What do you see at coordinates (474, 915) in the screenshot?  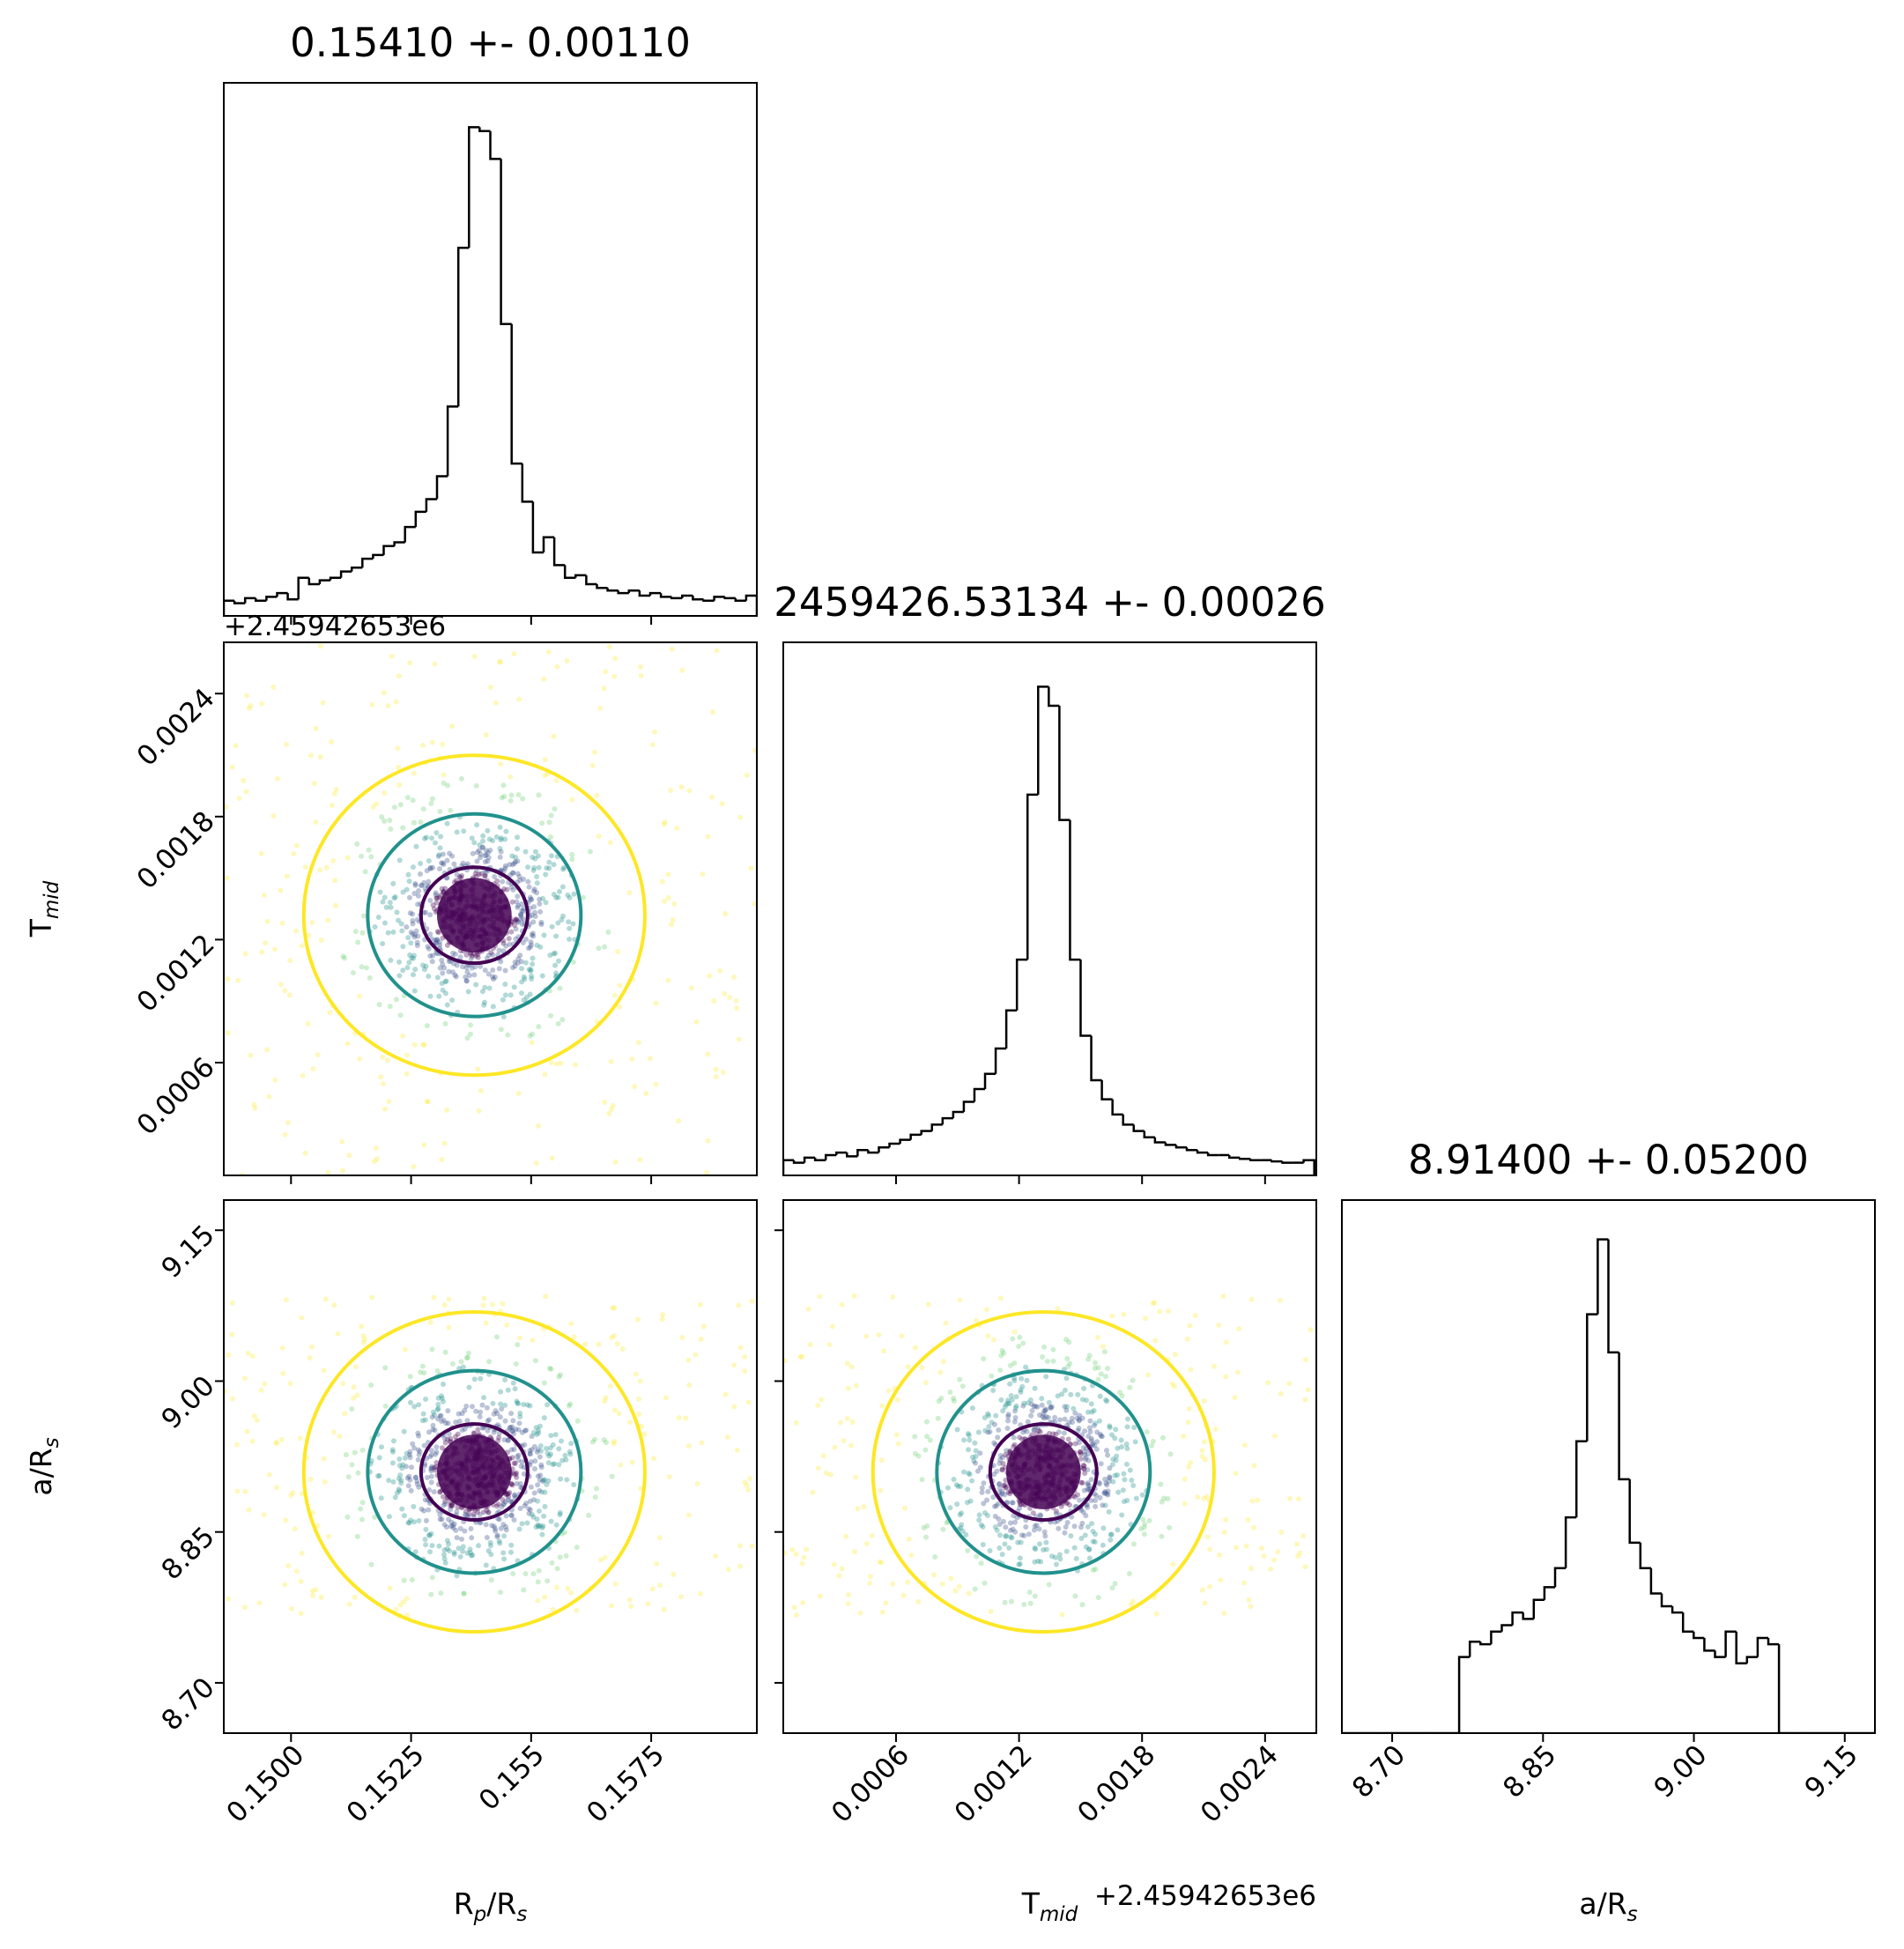 I see `contour` at bounding box center [474, 915].